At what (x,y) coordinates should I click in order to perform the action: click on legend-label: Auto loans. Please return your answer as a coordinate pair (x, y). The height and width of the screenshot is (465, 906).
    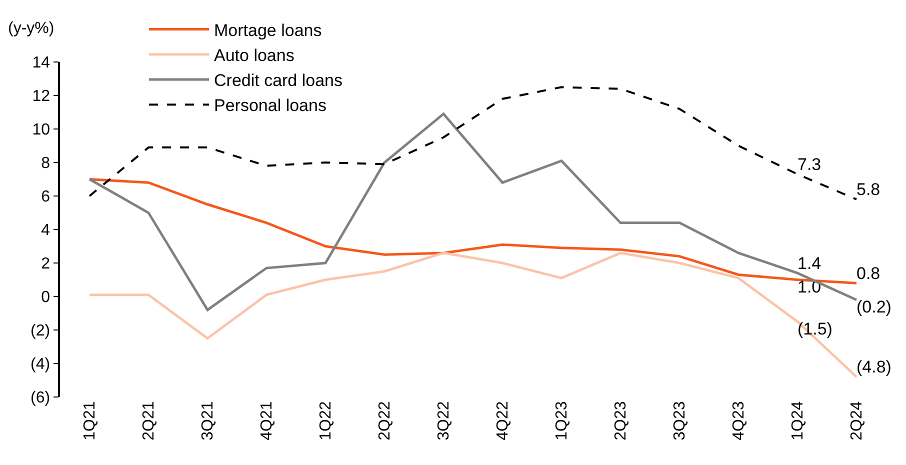
    Looking at the image, I should click on (254, 56).